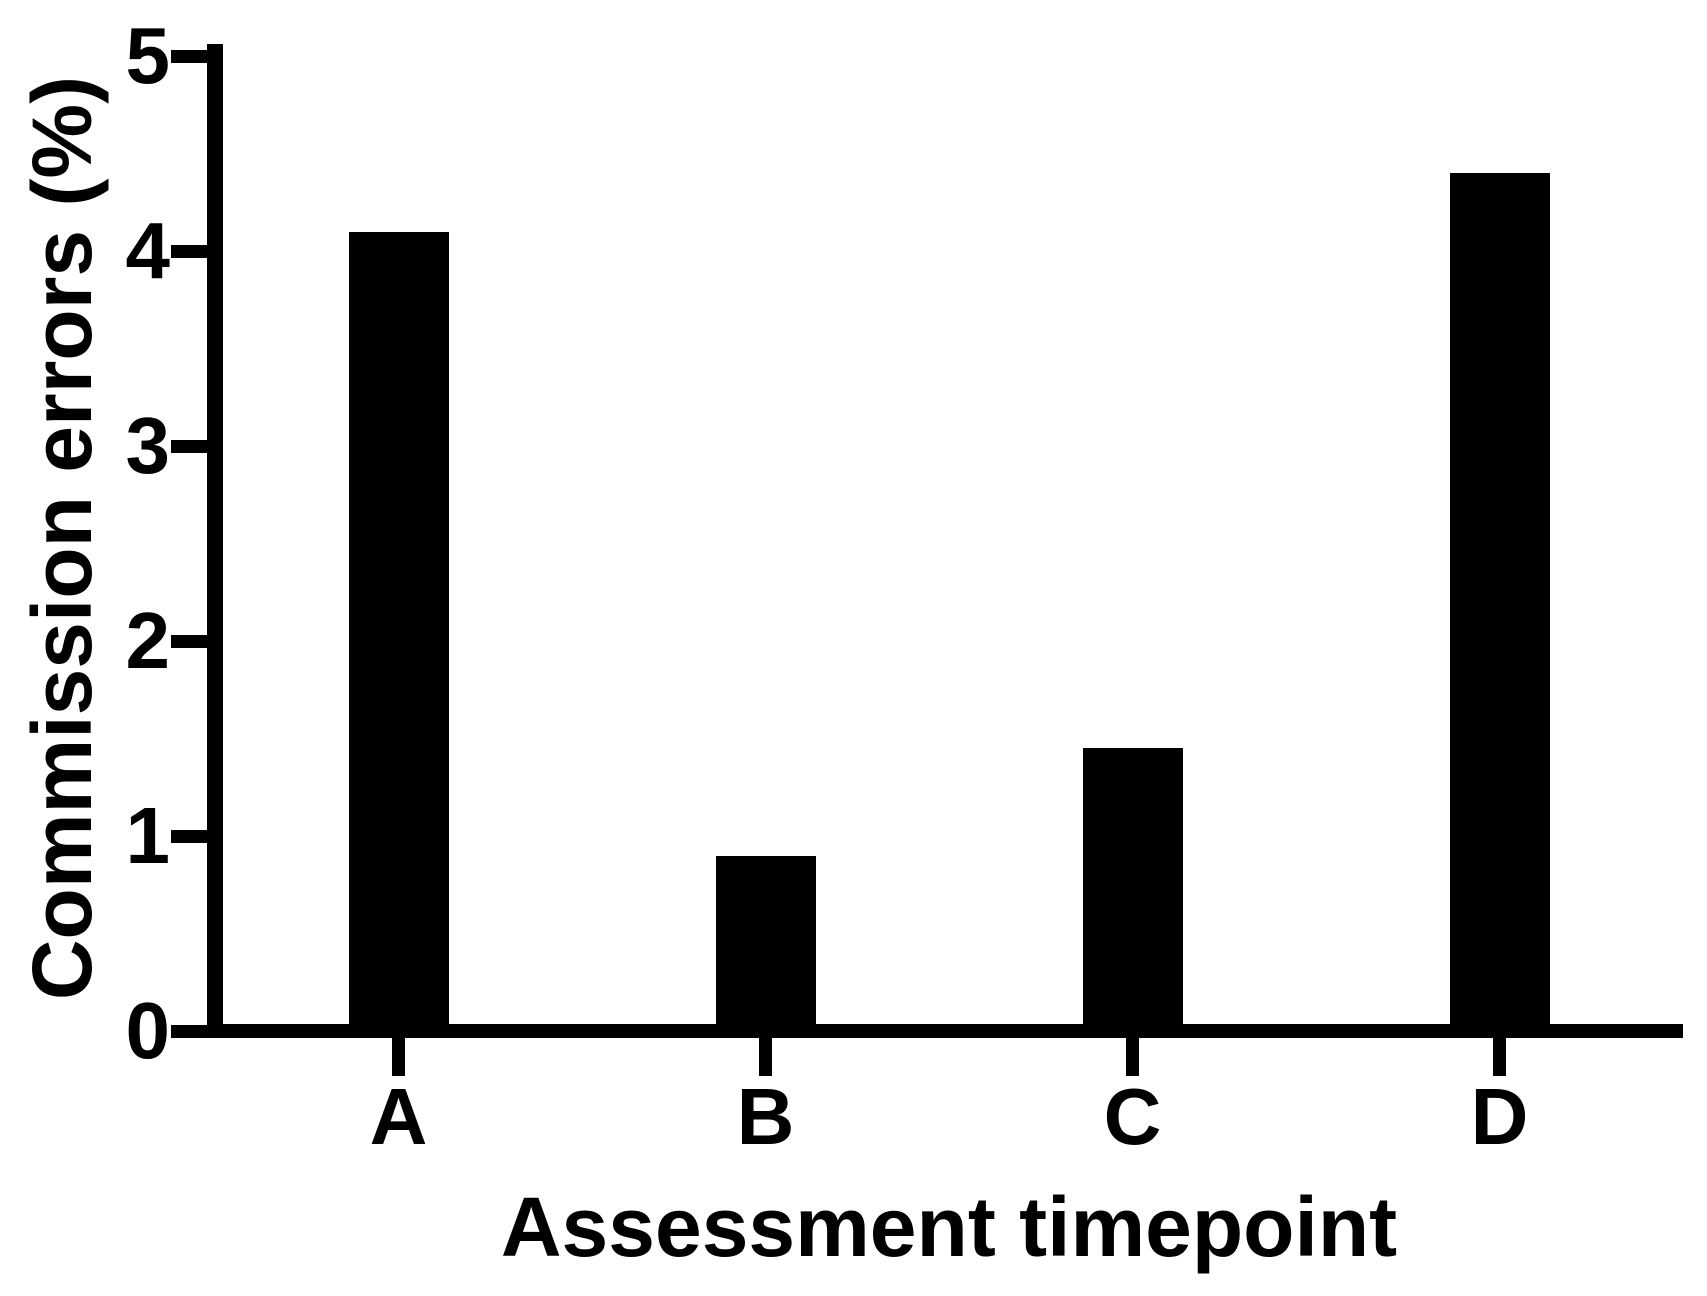  I want to click on y-axis-tick-label-0: 0, so click(148, 1030).